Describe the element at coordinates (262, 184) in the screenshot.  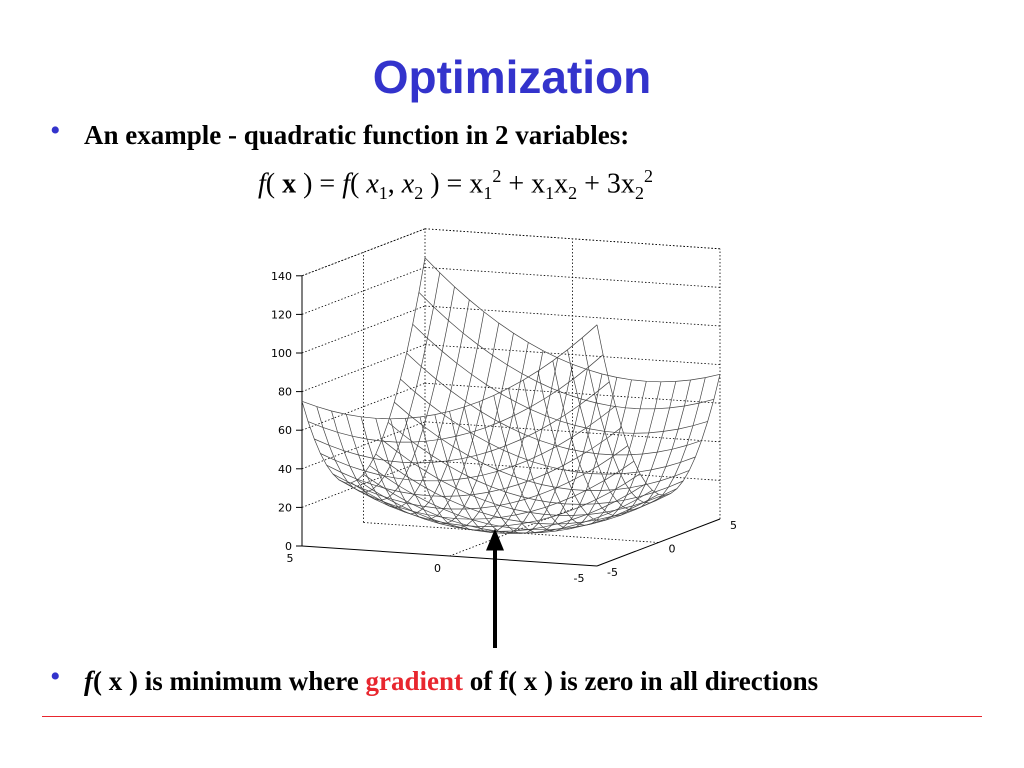
I see `formula-f: f` at that location.